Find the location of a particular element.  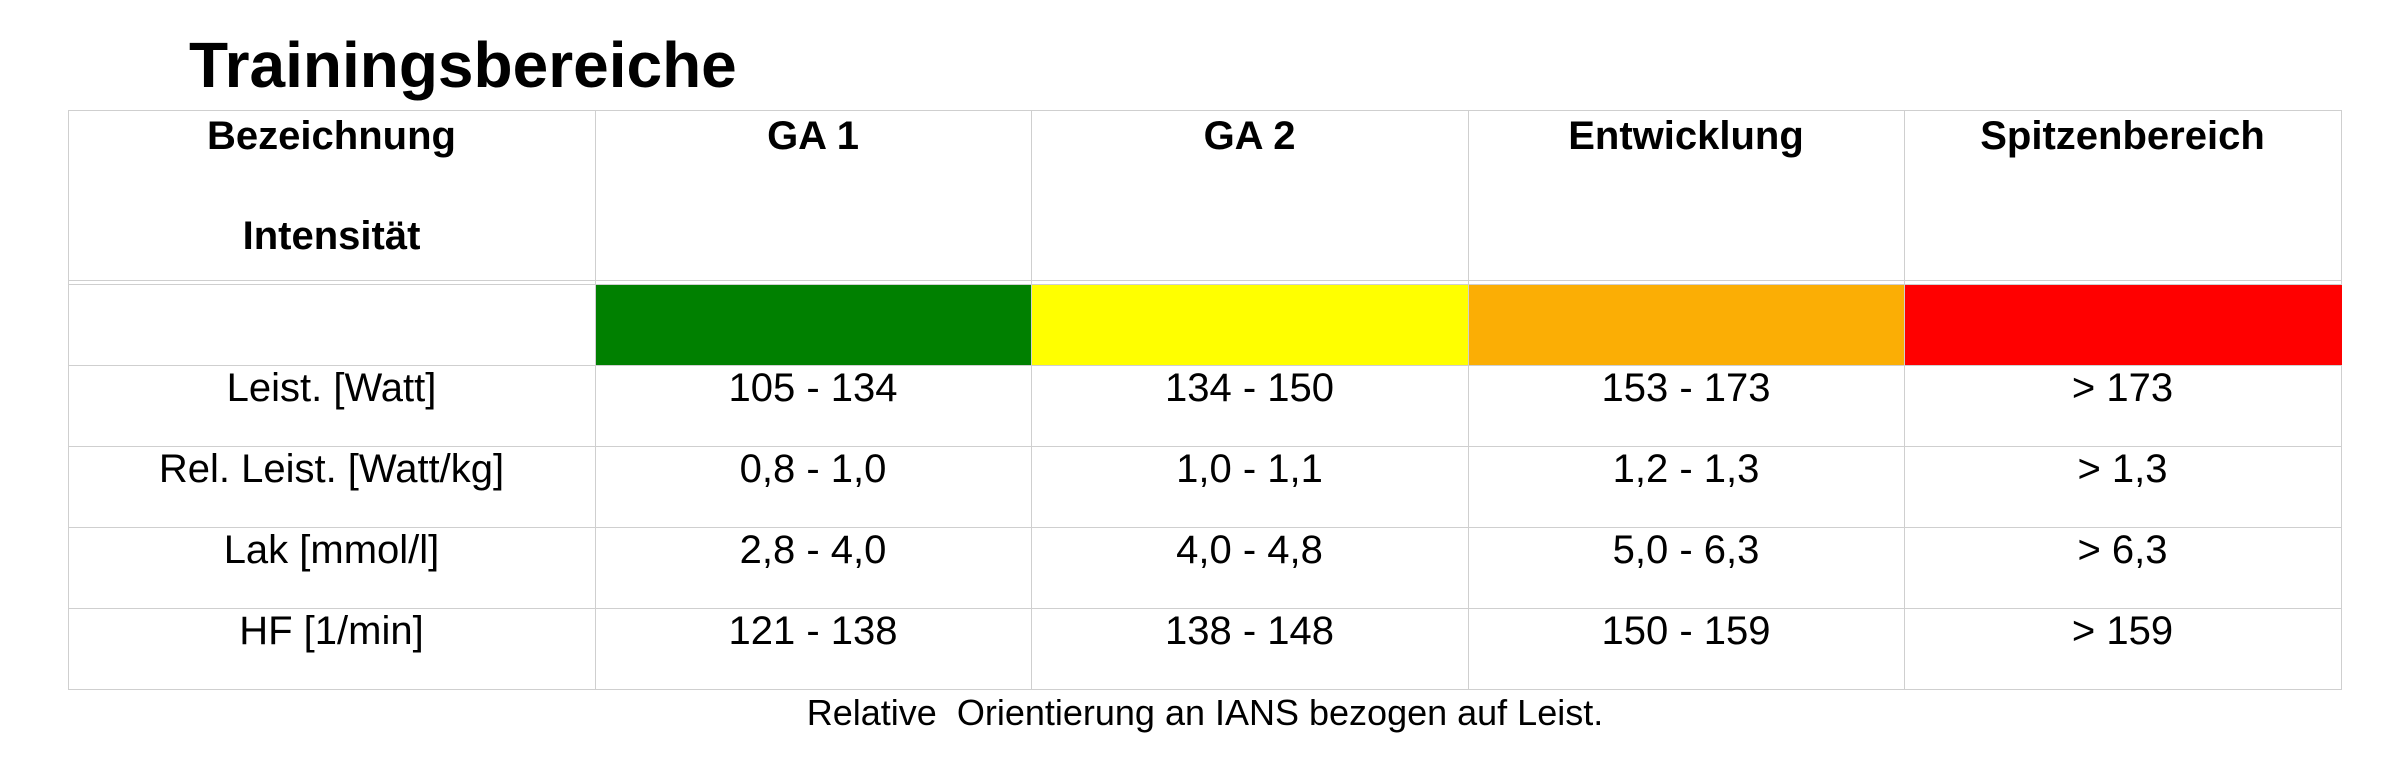

cell-herzfrequenz-ga1: 121 - 138 is located at coordinates (813, 631).